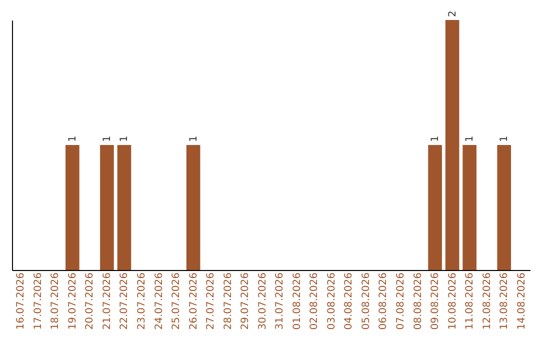 This screenshot has width=540, height=340. What do you see at coordinates (124, 301) in the screenshot?
I see `x-tick-label: 22.07.2026` at bounding box center [124, 301].